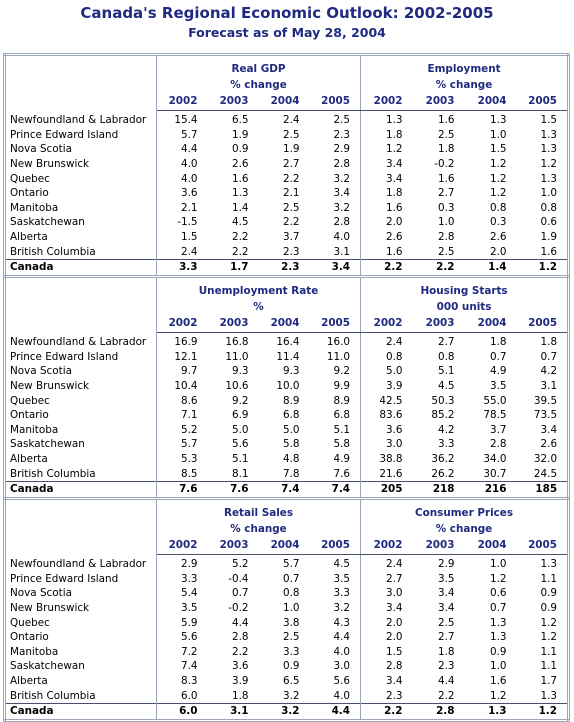 The width and height of the screenshot is (574, 722). What do you see at coordinates (548, 607) in the screenshot?
I see `value-cell: 0.9` at bounding box center [548, 607].